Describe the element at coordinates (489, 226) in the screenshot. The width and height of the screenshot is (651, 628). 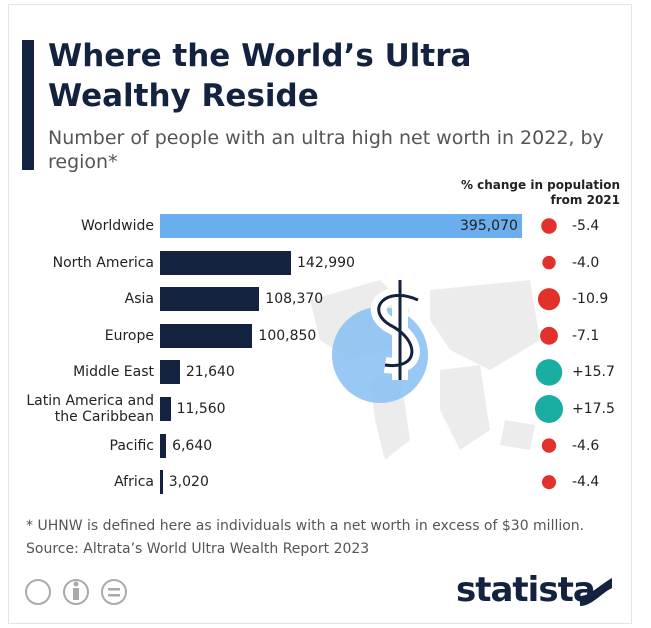
I see `value-label: 395,070` at that location.